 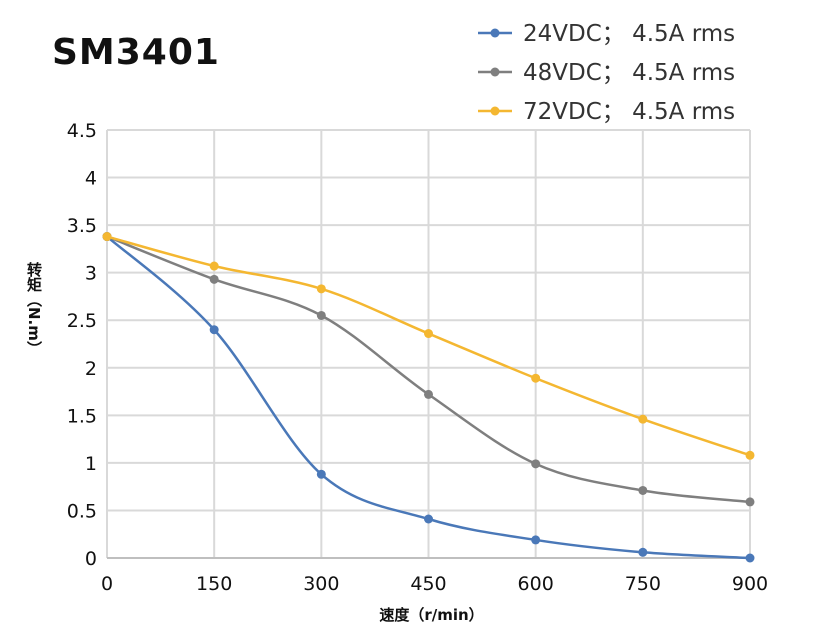 I want to click on x-tick-label: 450, so click(x=428, y=584).